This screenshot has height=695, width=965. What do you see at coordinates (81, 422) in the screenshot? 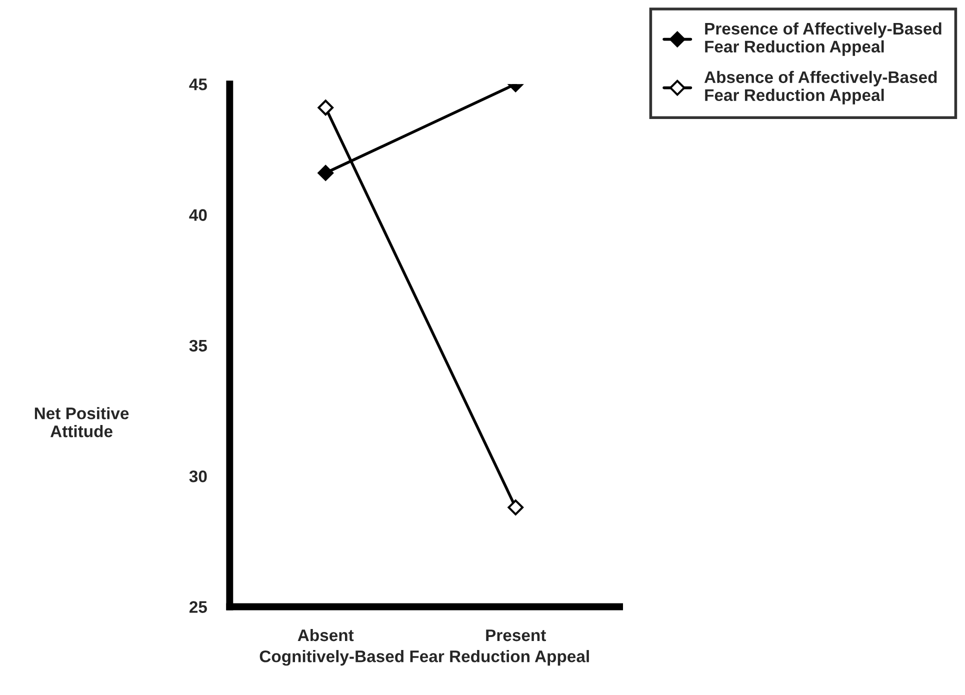
I see `y-axis-title: Net Positive Attitude` at bounding box center [81, 422].